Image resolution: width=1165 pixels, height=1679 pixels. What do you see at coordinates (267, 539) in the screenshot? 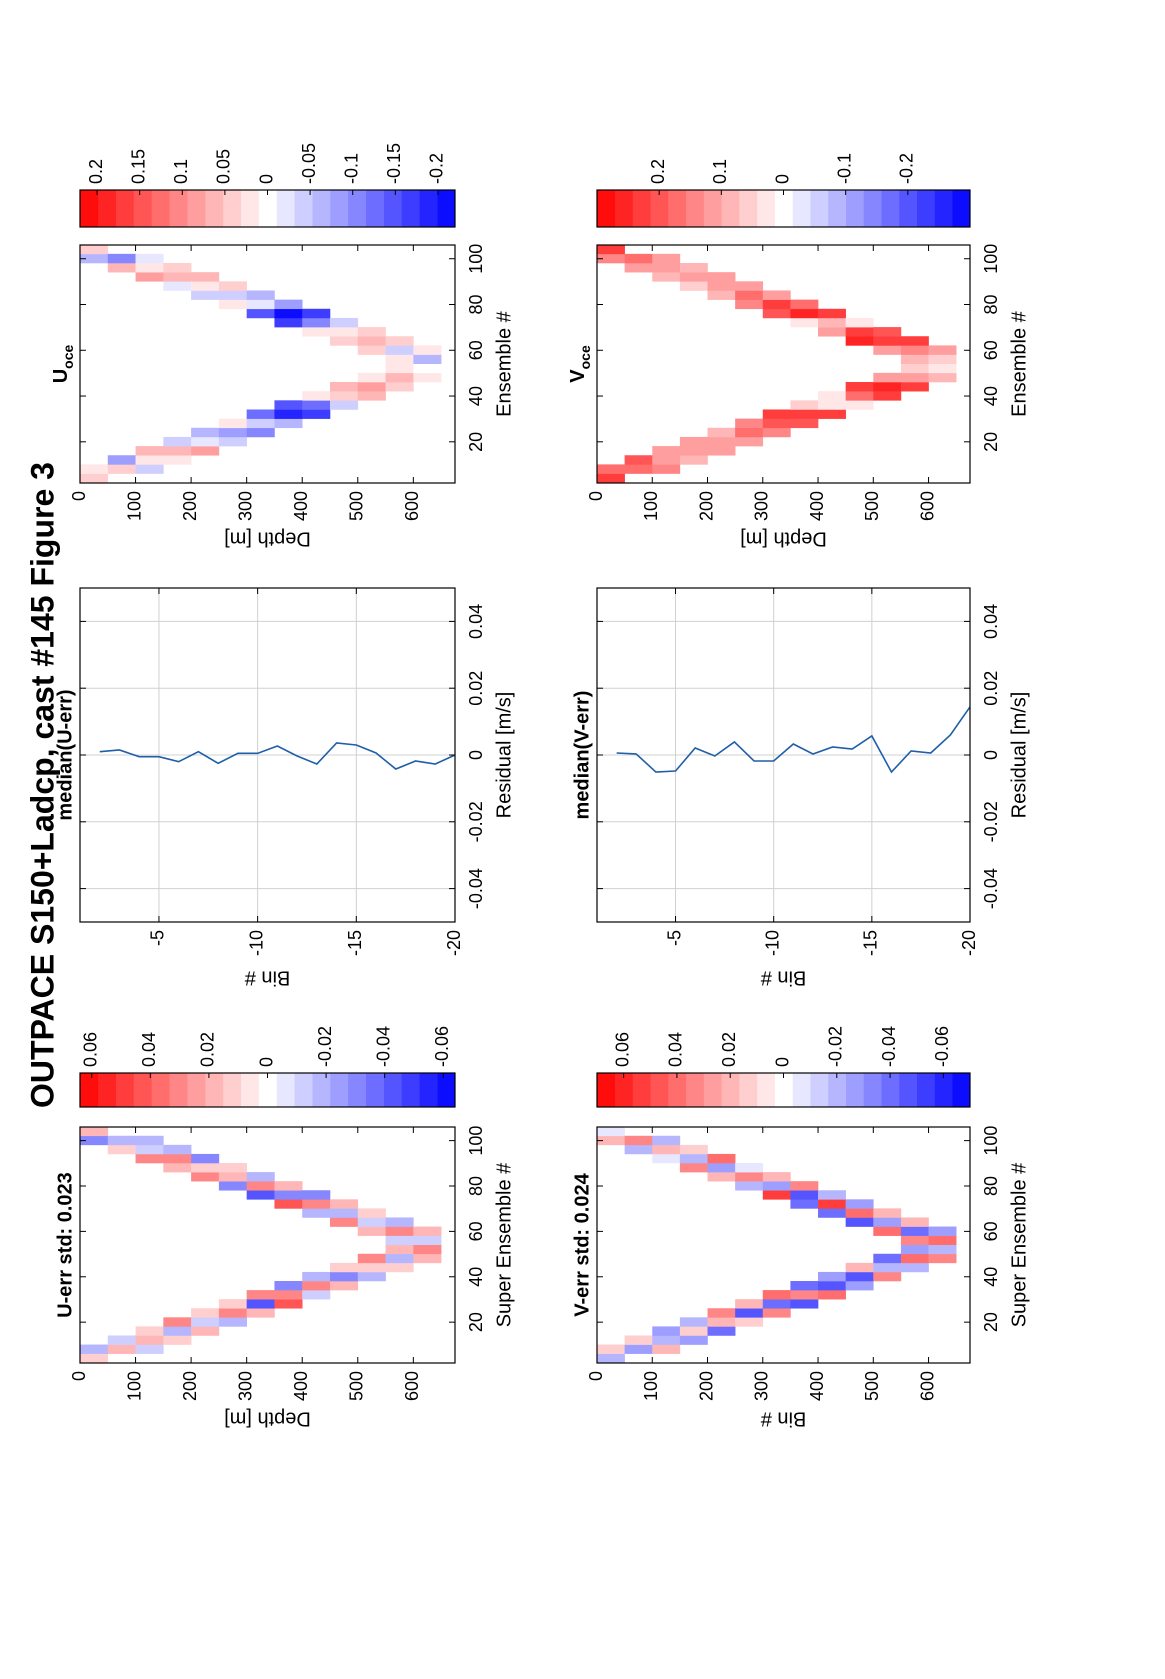
I see `y-axis-label: Depth [m]` at bounding box center [267, 539].